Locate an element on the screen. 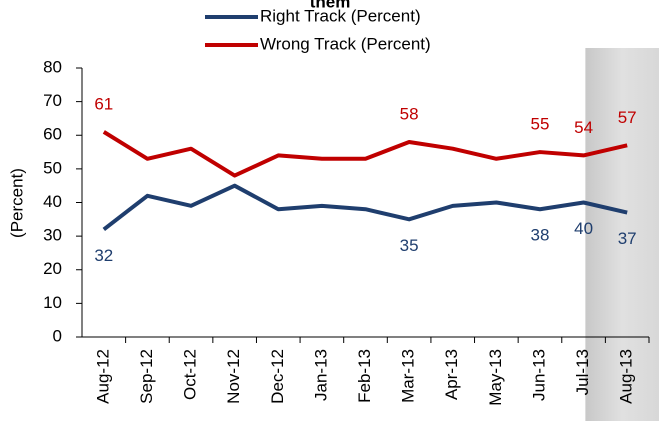 The height and width of the screenshot is (421, 659). x-tick-label: Jun-13 is located at coordinates (538, 375).